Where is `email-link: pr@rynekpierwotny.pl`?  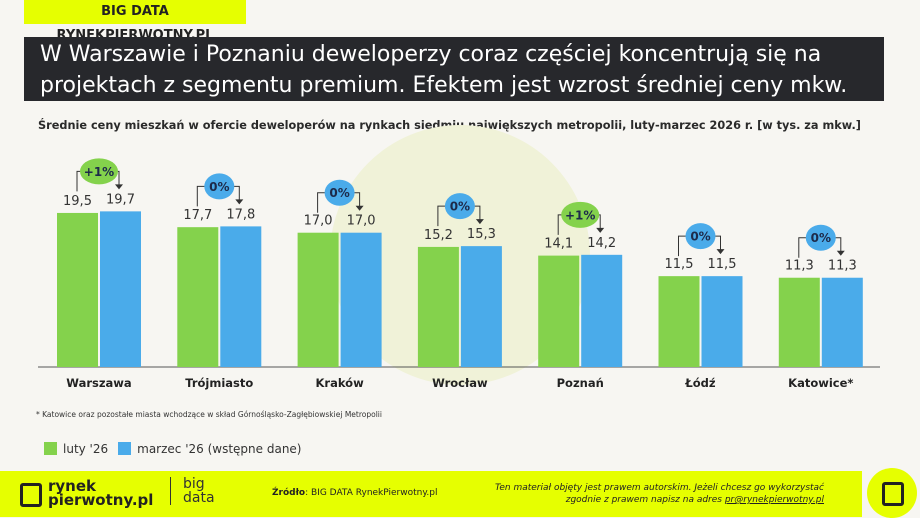
email-link: pr@rynekpierwotny.pl is located at coordinates (774, 500).